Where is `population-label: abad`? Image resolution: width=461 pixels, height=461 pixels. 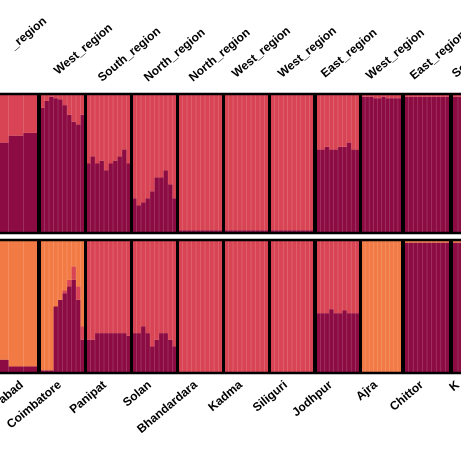
population-label: abad is located at coordinates (13, 392).